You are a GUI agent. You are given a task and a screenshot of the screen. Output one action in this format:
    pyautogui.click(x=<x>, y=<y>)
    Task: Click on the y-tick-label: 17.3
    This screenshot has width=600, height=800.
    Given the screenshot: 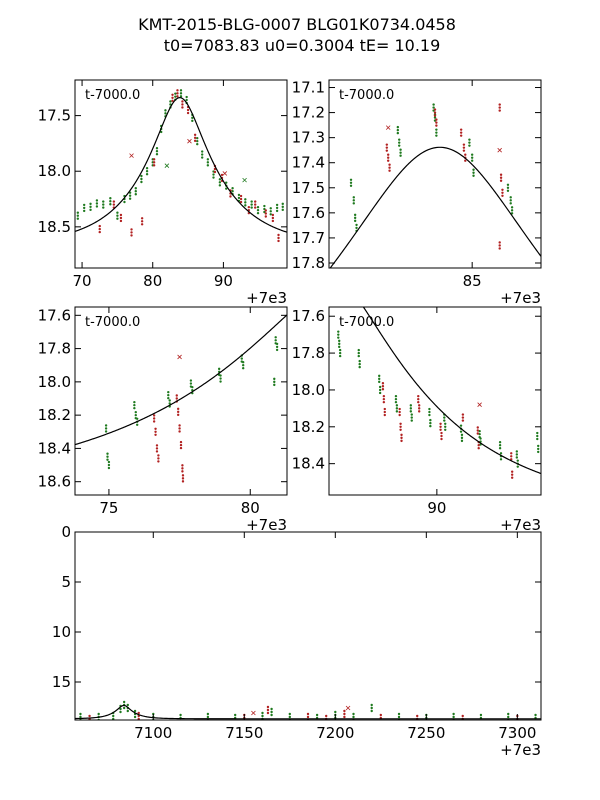 What is the action you would take?
    pyautogui.click(x=308, y=138)
    